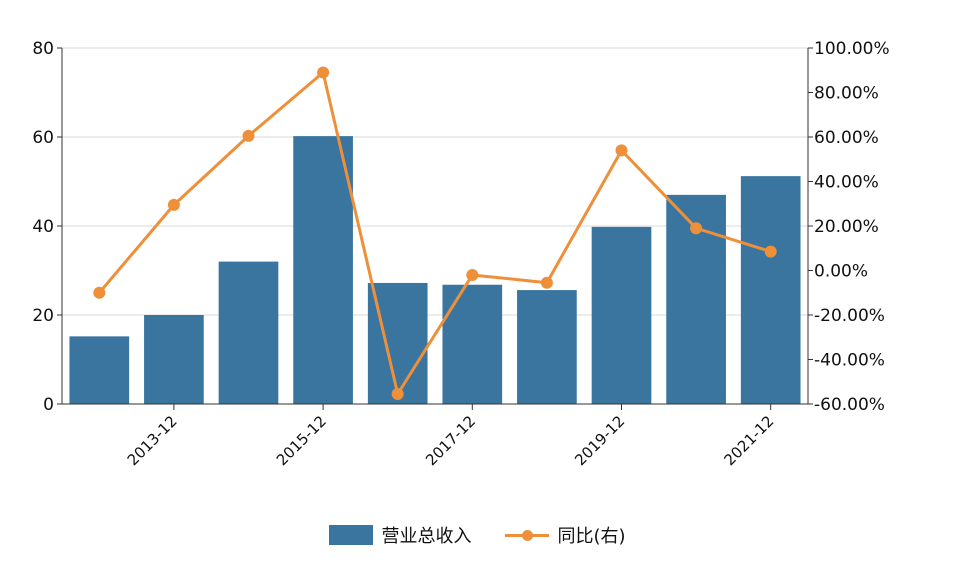 The image size is (955, 582). Describe the element at coordinates (43, 49) in the screenshot. I see `left-tick-label: 80` at that location.